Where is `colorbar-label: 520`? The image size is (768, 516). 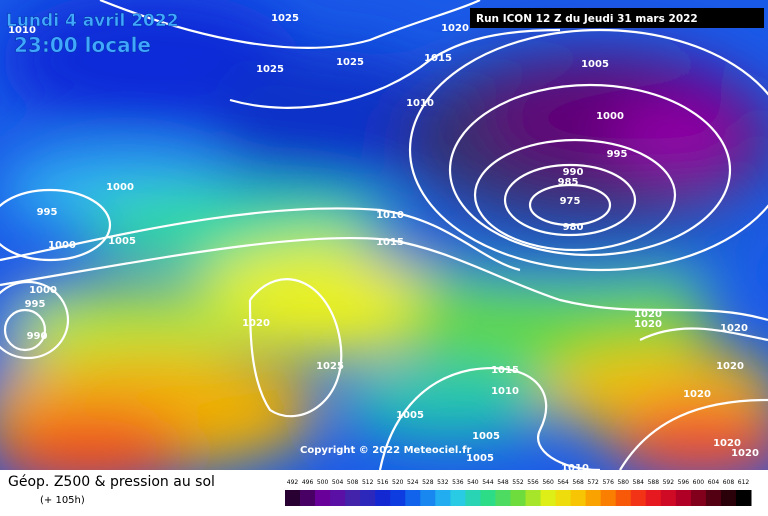 colorbar-label: 520 is located at coordinates (398, 482).